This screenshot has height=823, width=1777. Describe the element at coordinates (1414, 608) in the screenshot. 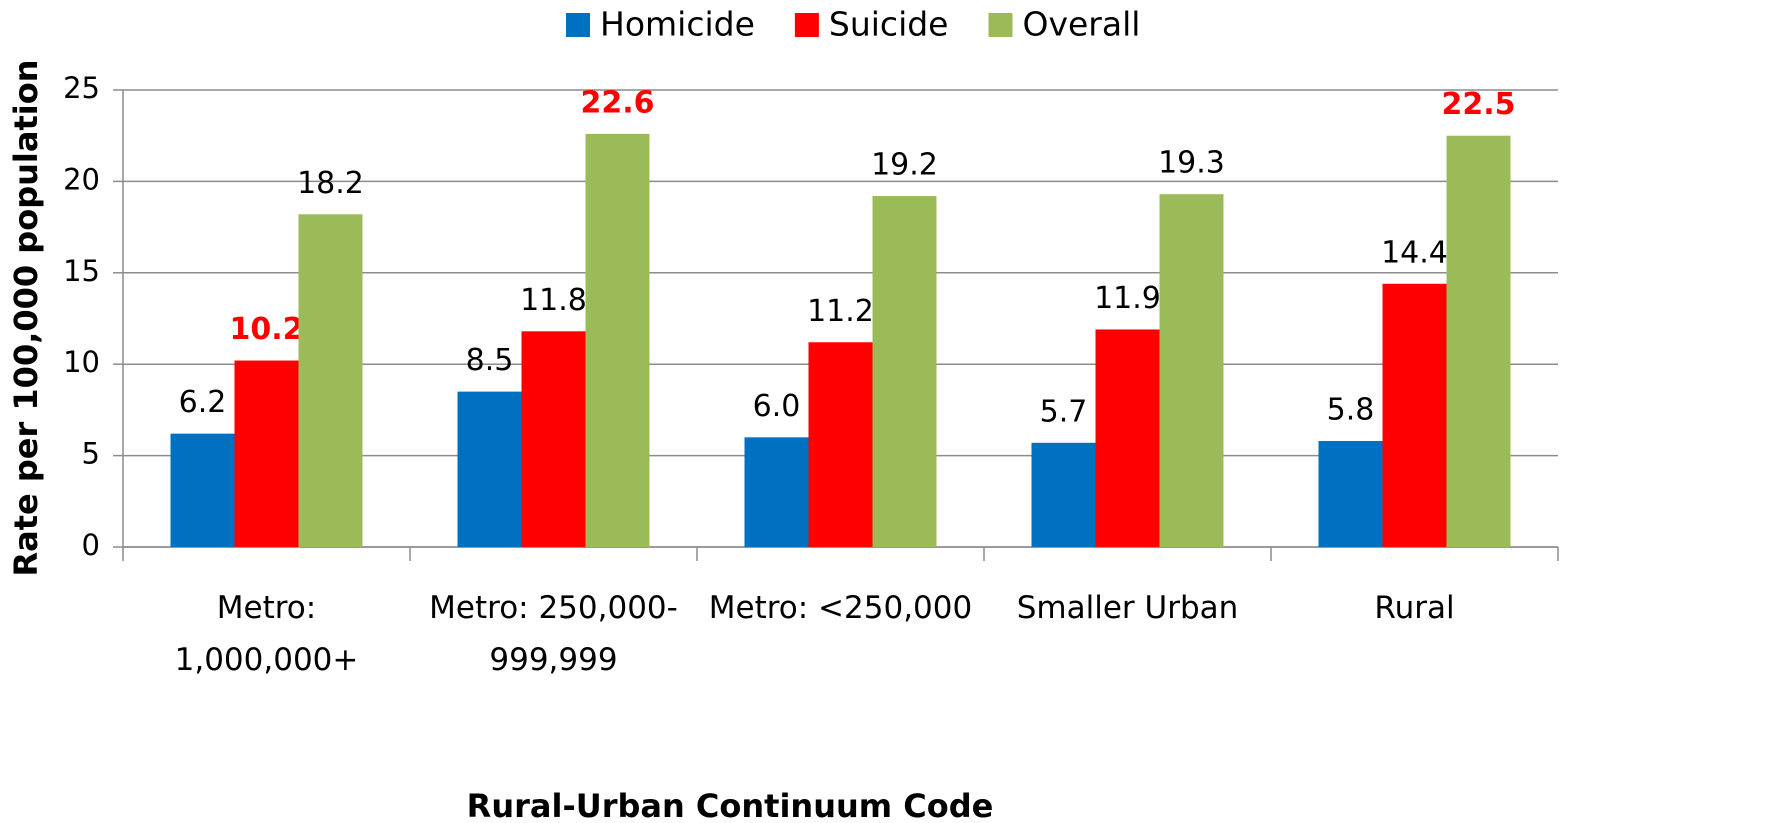

I see `x-tick-label: Rural` at that location.